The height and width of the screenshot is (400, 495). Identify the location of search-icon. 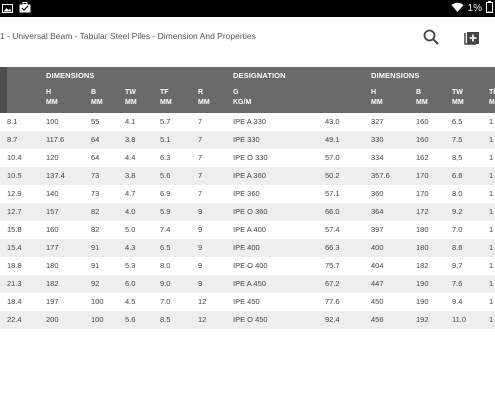
(431, 39).